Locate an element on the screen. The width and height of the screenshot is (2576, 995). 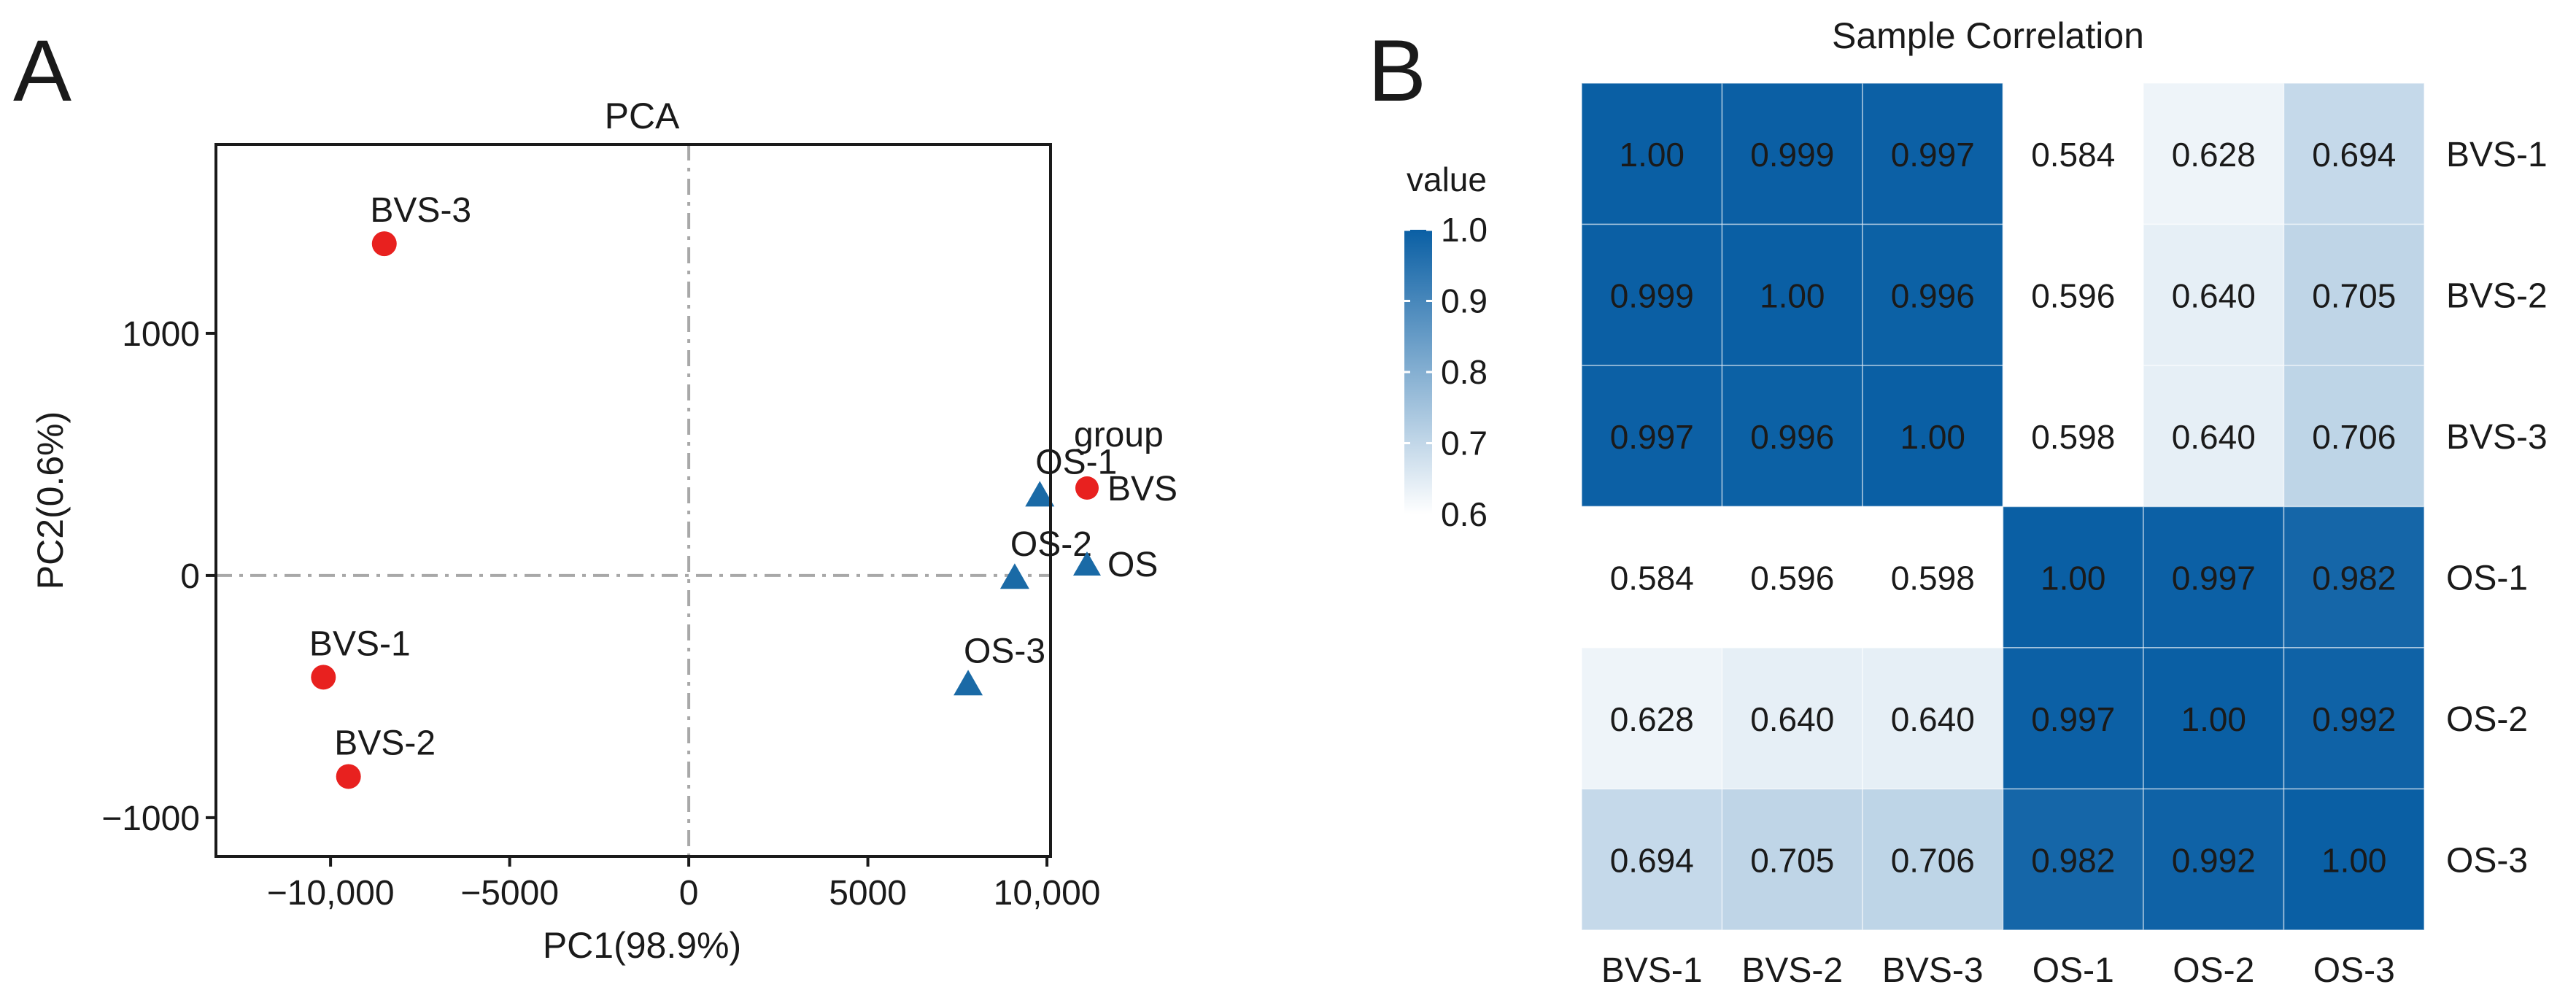
heatmap-col-label: BVS-2 is located at coordinates (1792, 970).